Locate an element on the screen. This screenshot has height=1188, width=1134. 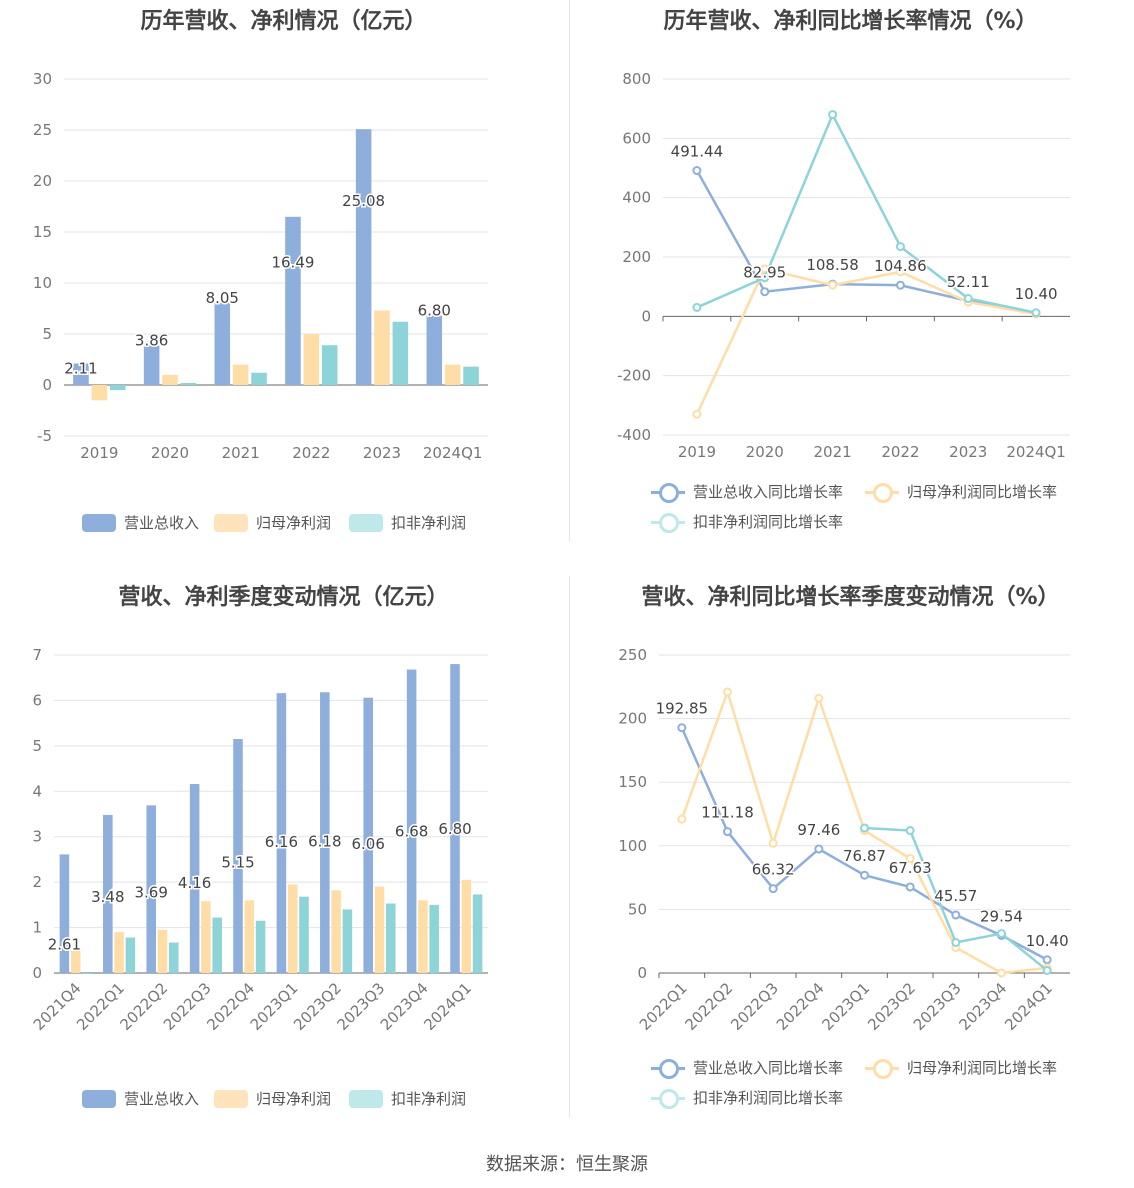
legend-label: 营业总收入 is located at coordinates (162, 523).